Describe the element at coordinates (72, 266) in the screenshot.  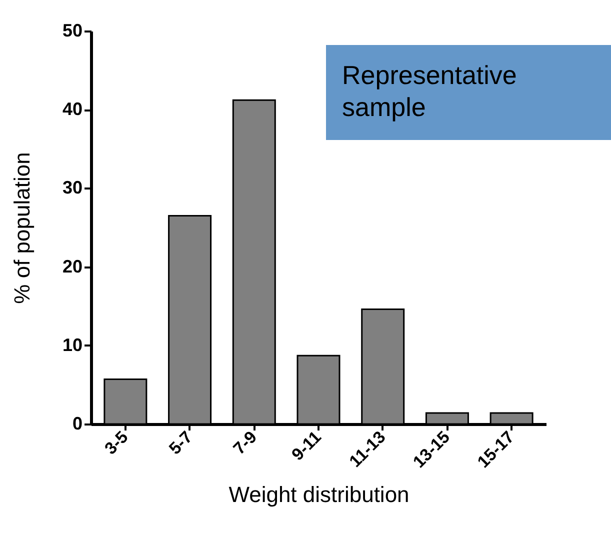
I see `y-tick-label: 20` at that location.